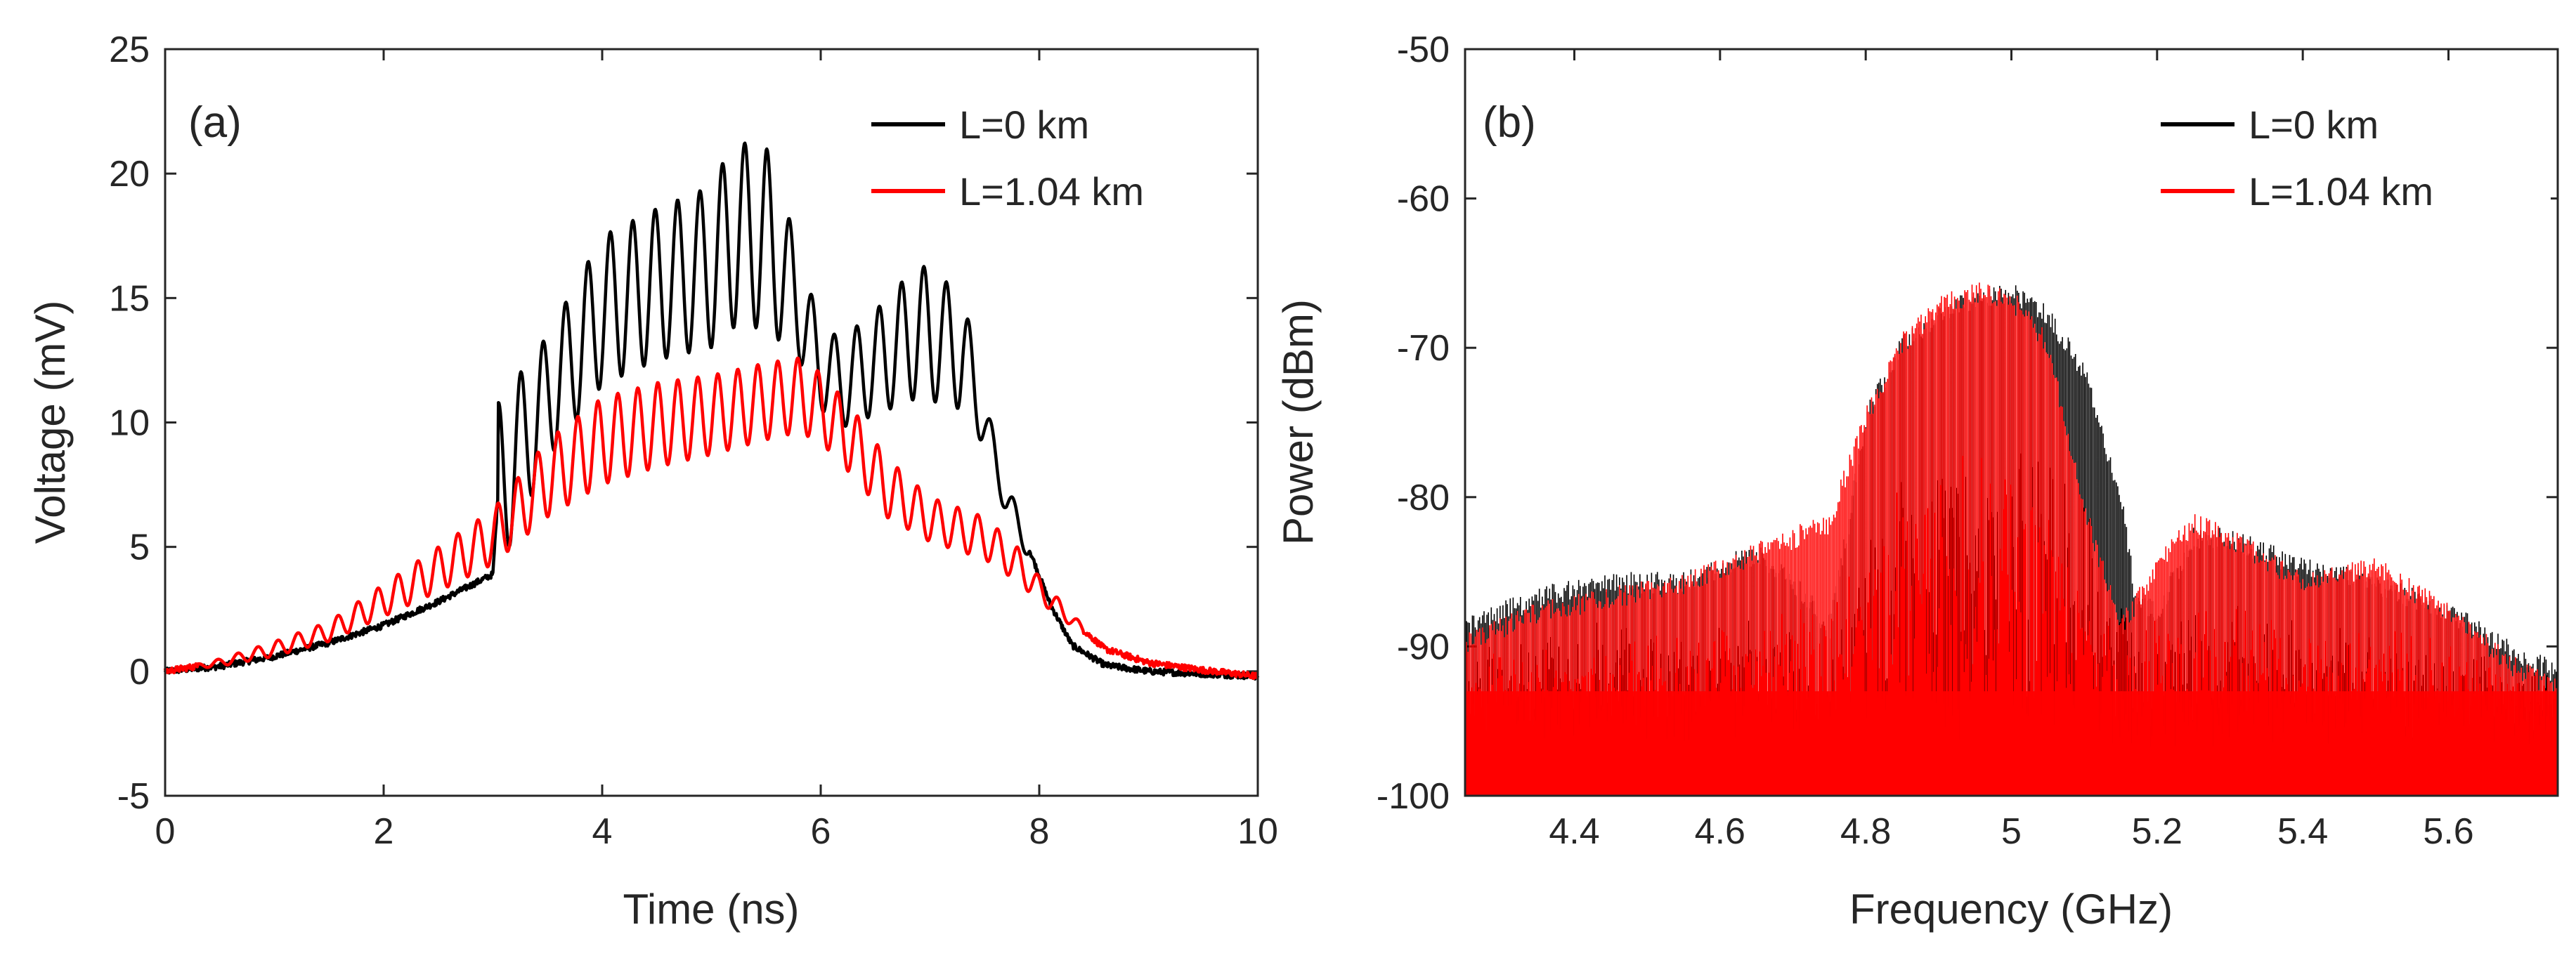  I want to click on x-tick-label: 0, so click(165, 832).